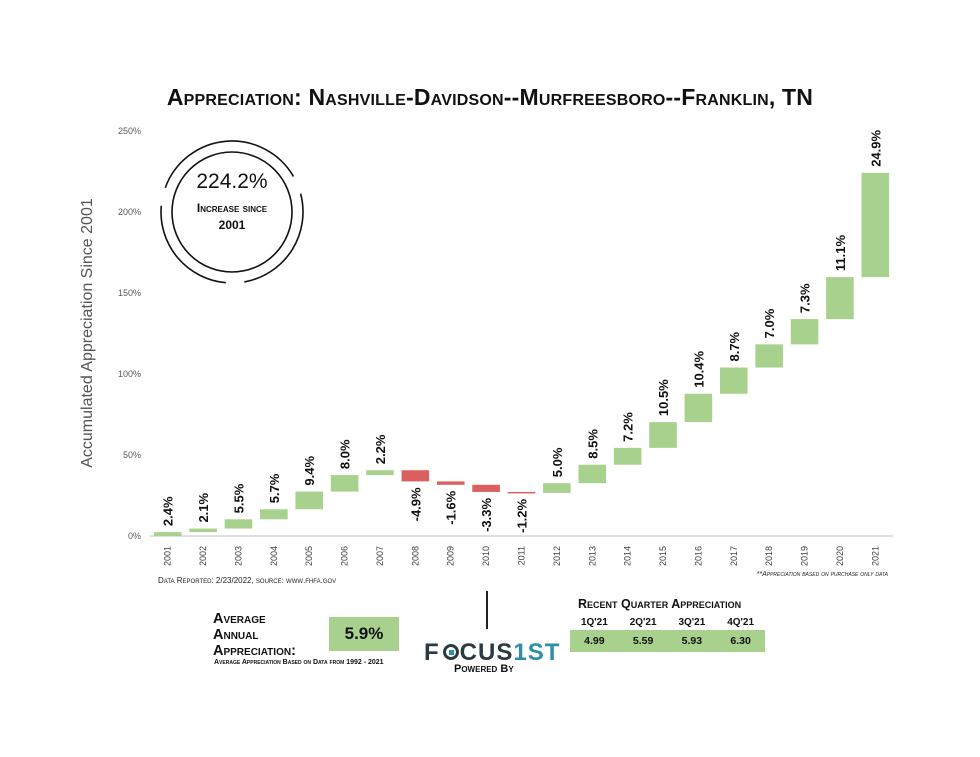 The height and width of the screenshot is (757, 980). What do you see at coordinates (734, 346) in the screenshot?
I see `data-label: 8.7%` at bounding box center [734, 346].